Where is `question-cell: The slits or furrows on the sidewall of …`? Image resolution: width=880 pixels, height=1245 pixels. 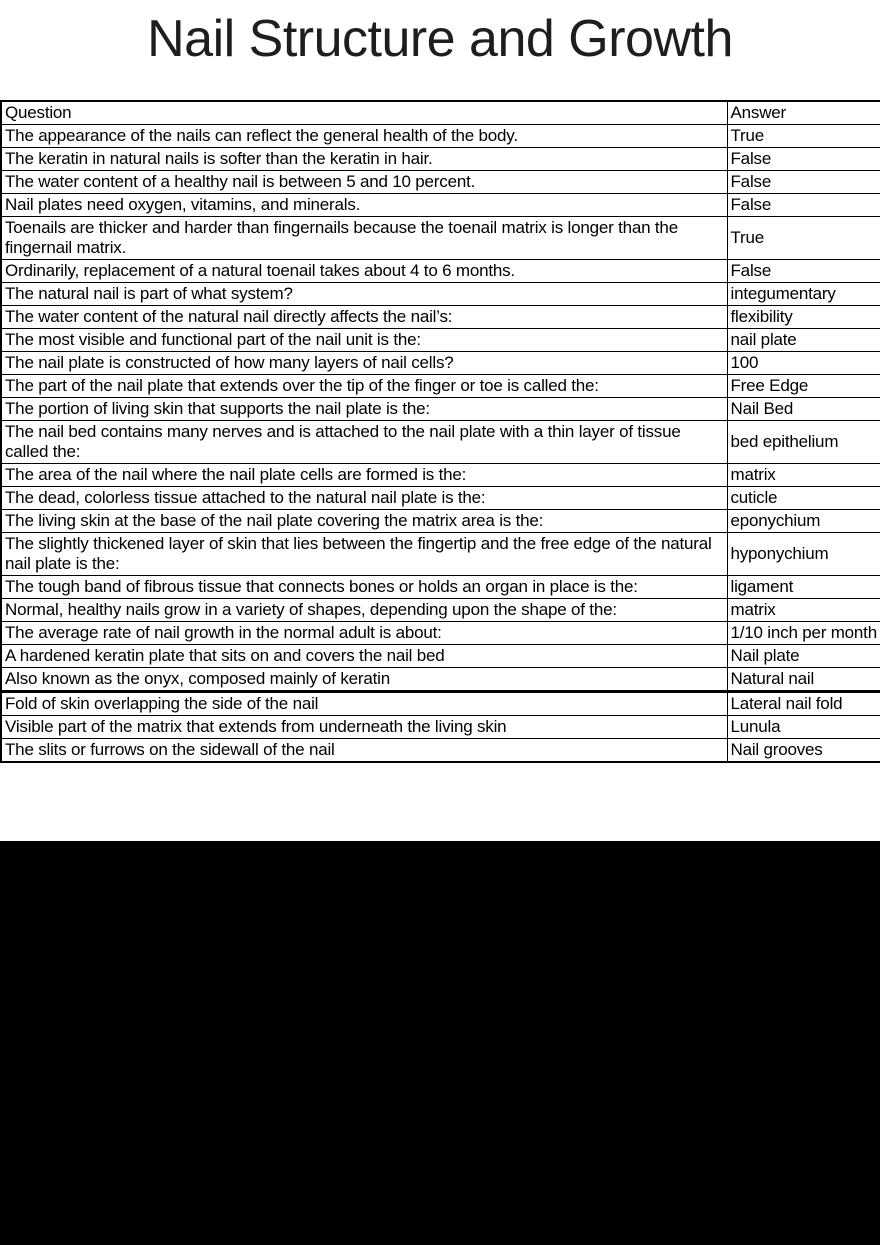 question-cell: The slits or furrows on the sidewall of … is located at coordinates (364, 750).